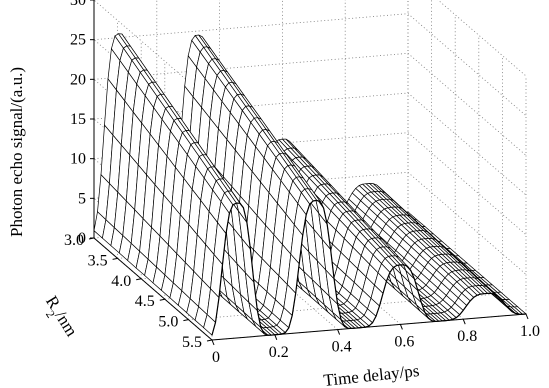 The image size is (549, 388). Describe the element at coordinates (82, 238) in the screenshot. I see `z-tick-label-0: 0` at that location.